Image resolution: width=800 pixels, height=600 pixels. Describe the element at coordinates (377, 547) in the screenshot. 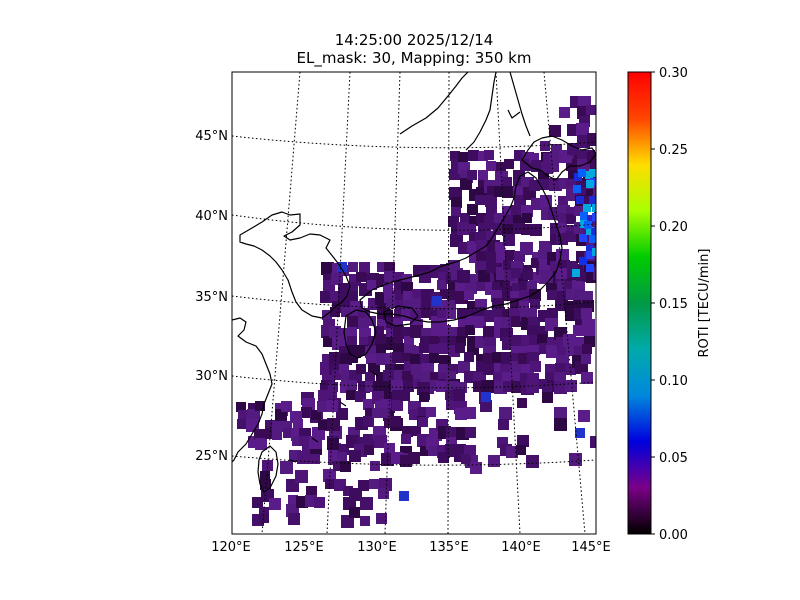

I see `lon-label-130: 130°E` at that location.